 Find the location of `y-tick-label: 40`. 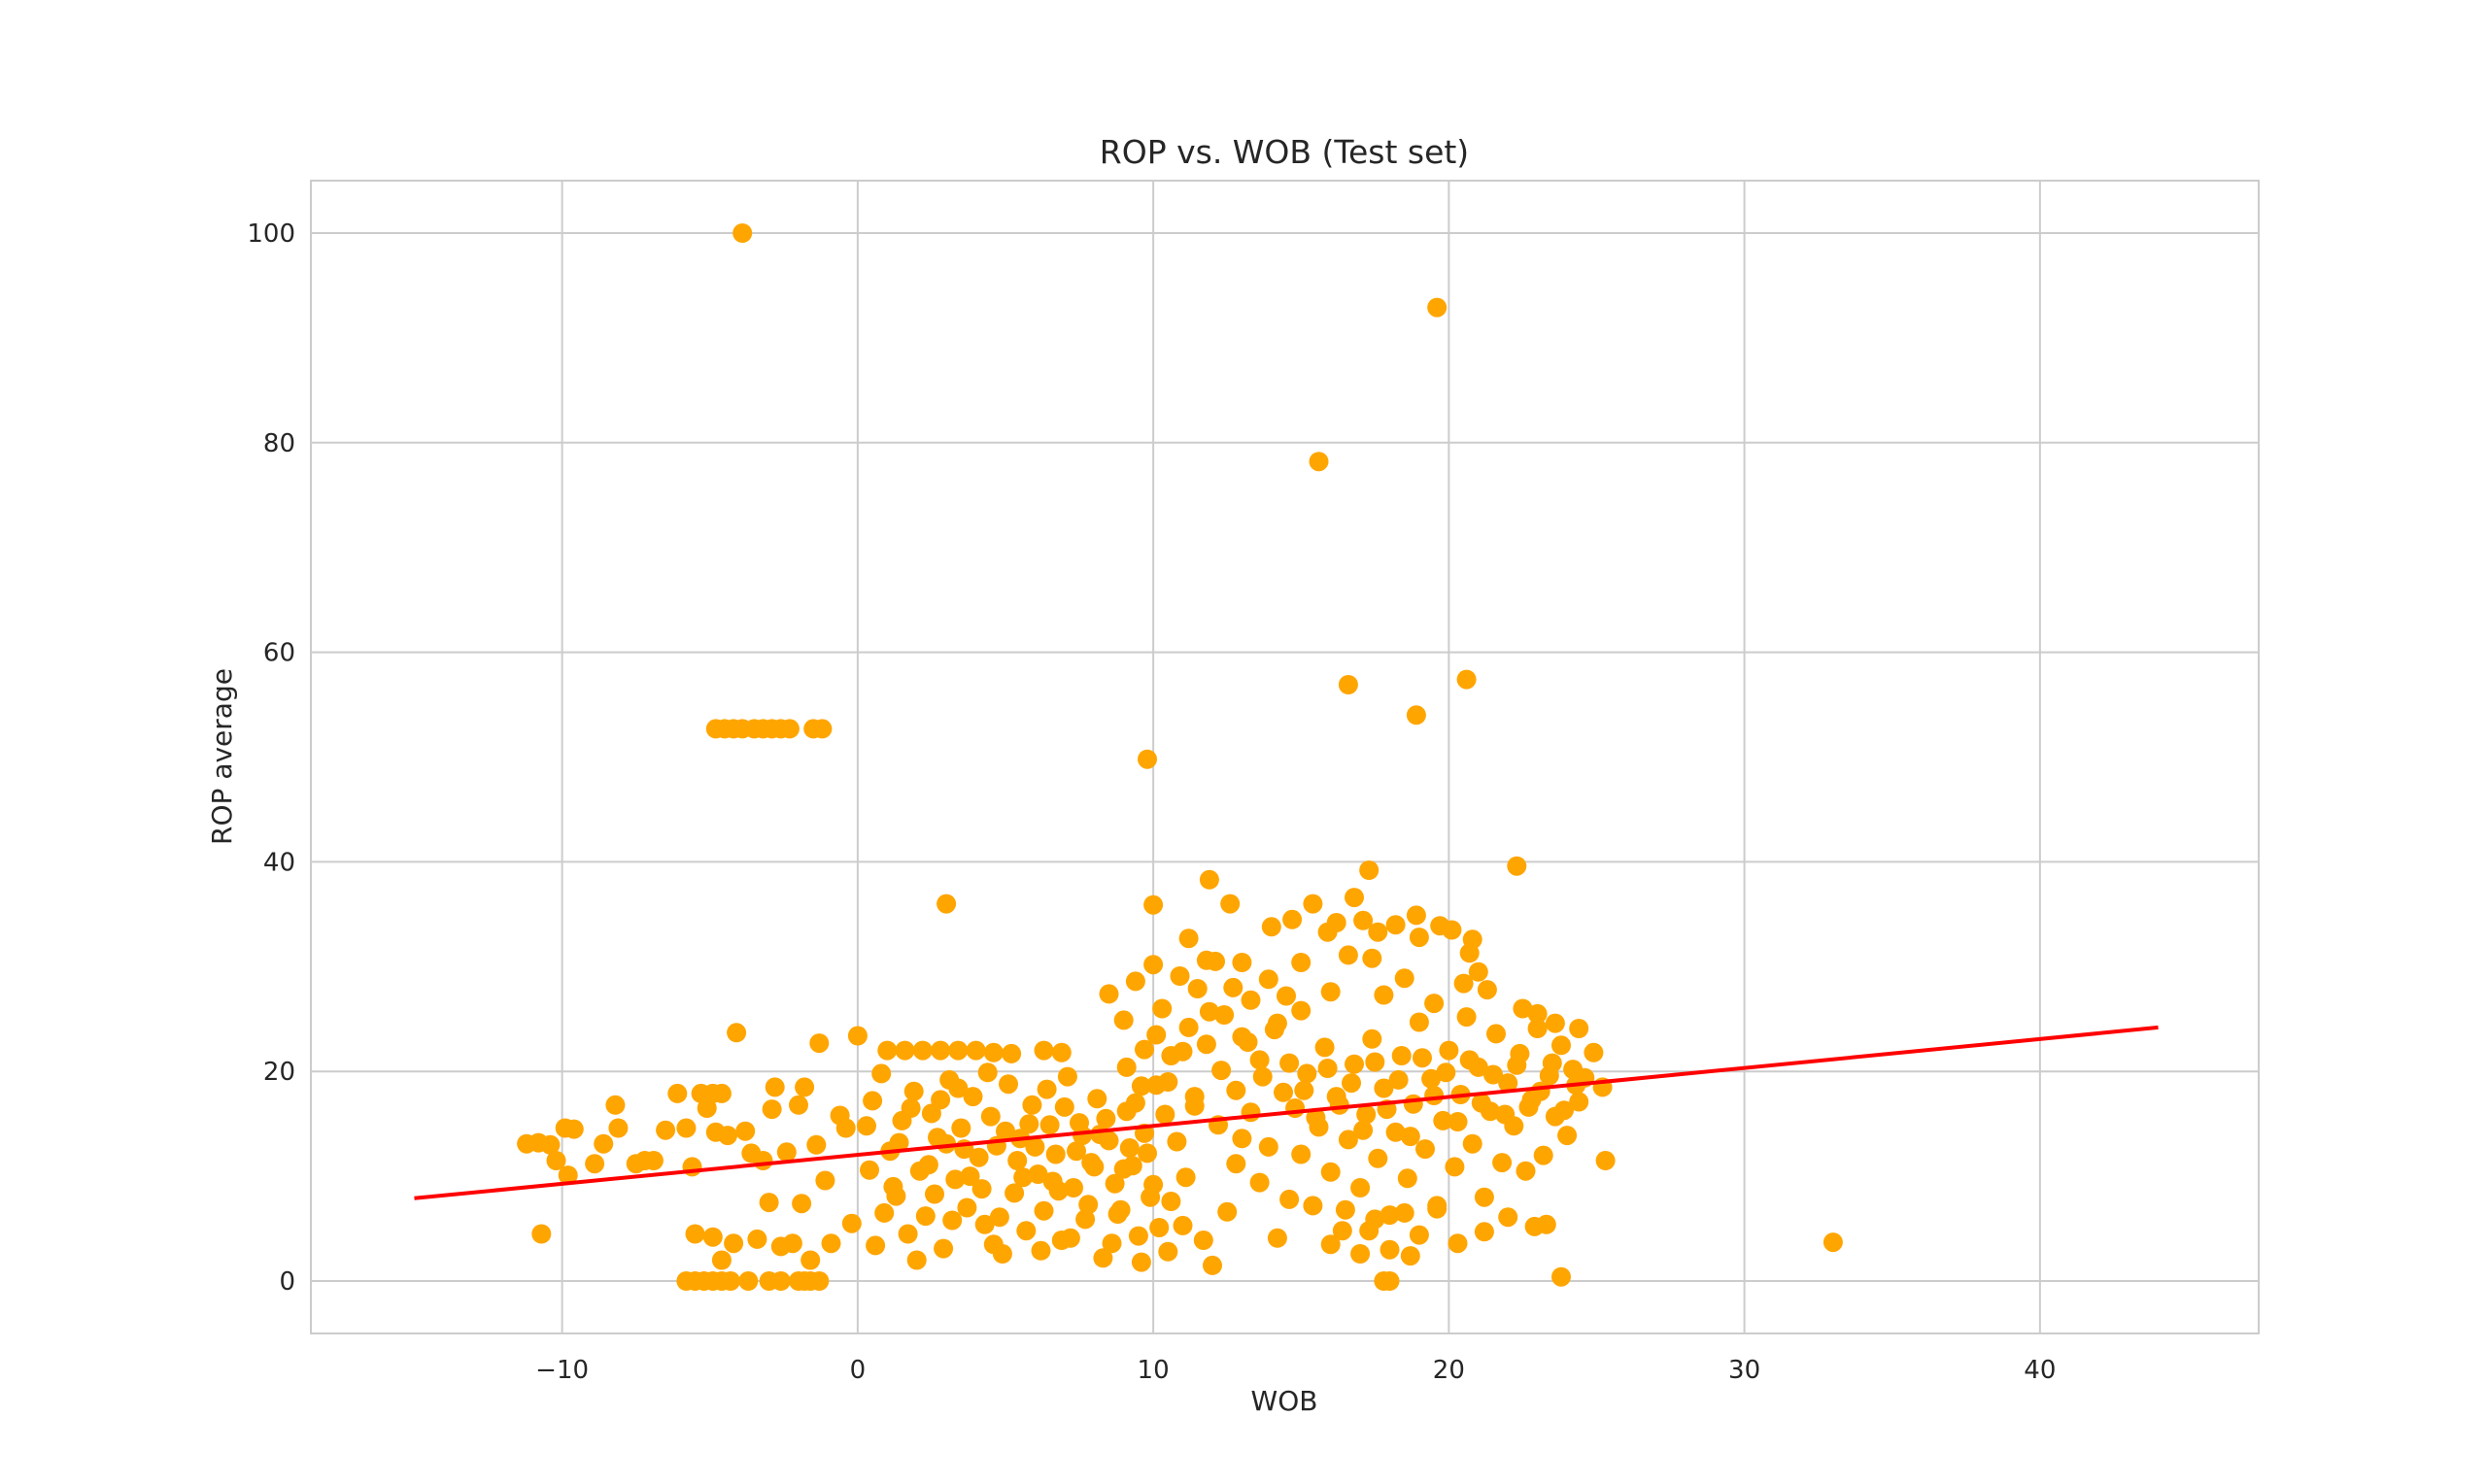

y-tick-label: 40 is located at coordinates (279, 862).